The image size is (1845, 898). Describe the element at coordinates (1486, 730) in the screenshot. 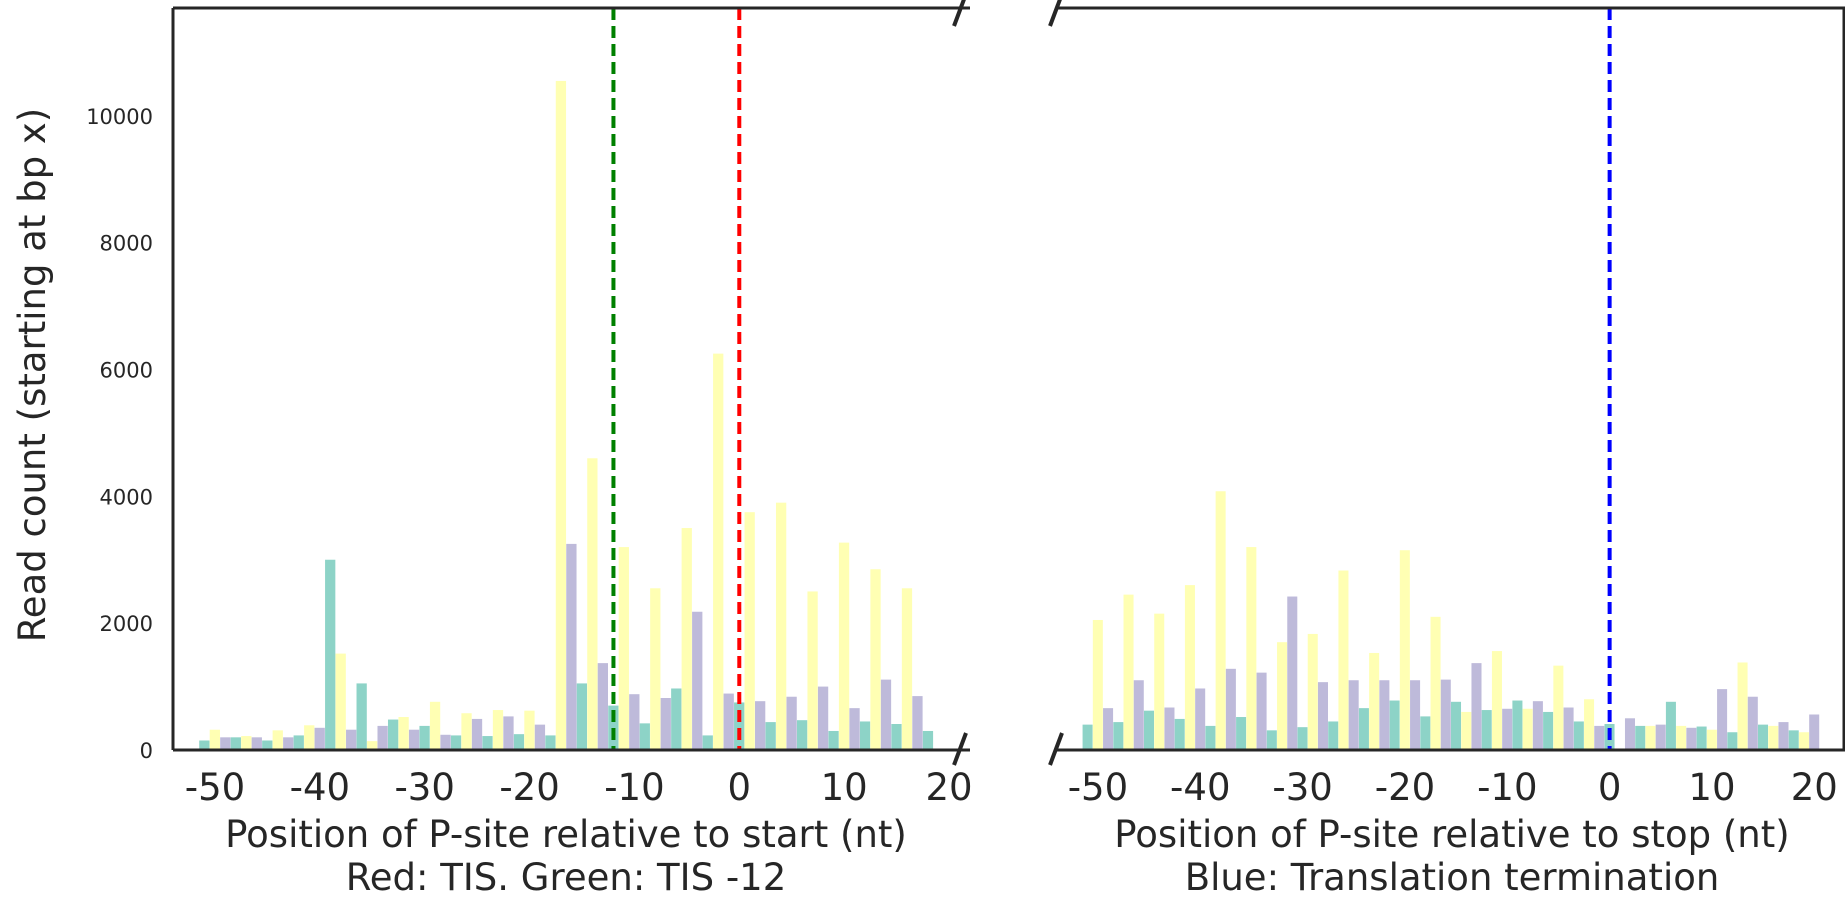

I see `stop-bar-series1--12` at that location.